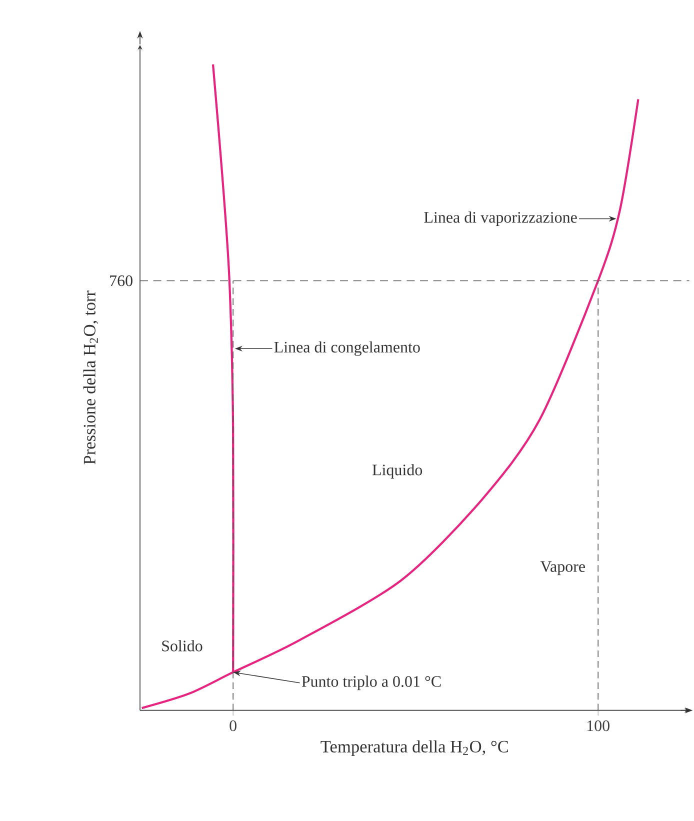 Image resolution: width=694 pixels, height=821 pixels. Describe the element at coordinates (121, 280) in the screenshot. I see `text: 760` at that location.